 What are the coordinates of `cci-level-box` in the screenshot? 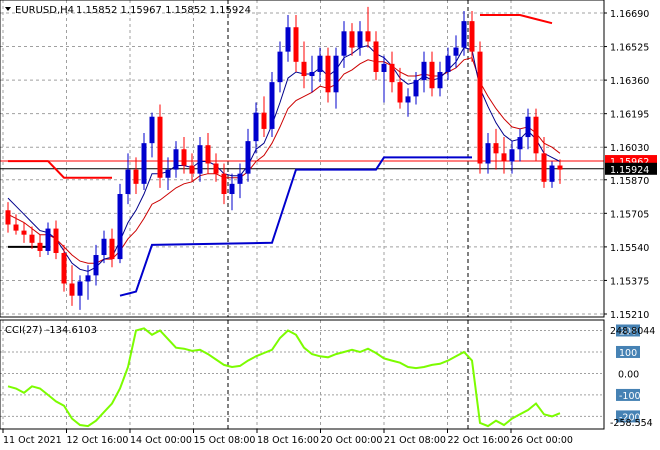 It's located at (628, 394).